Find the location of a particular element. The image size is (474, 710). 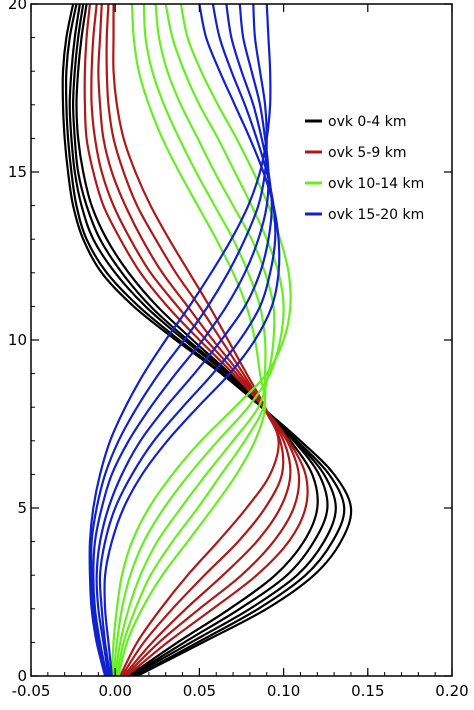

y-tick-label: 10 is located at coordinates (17, 340).